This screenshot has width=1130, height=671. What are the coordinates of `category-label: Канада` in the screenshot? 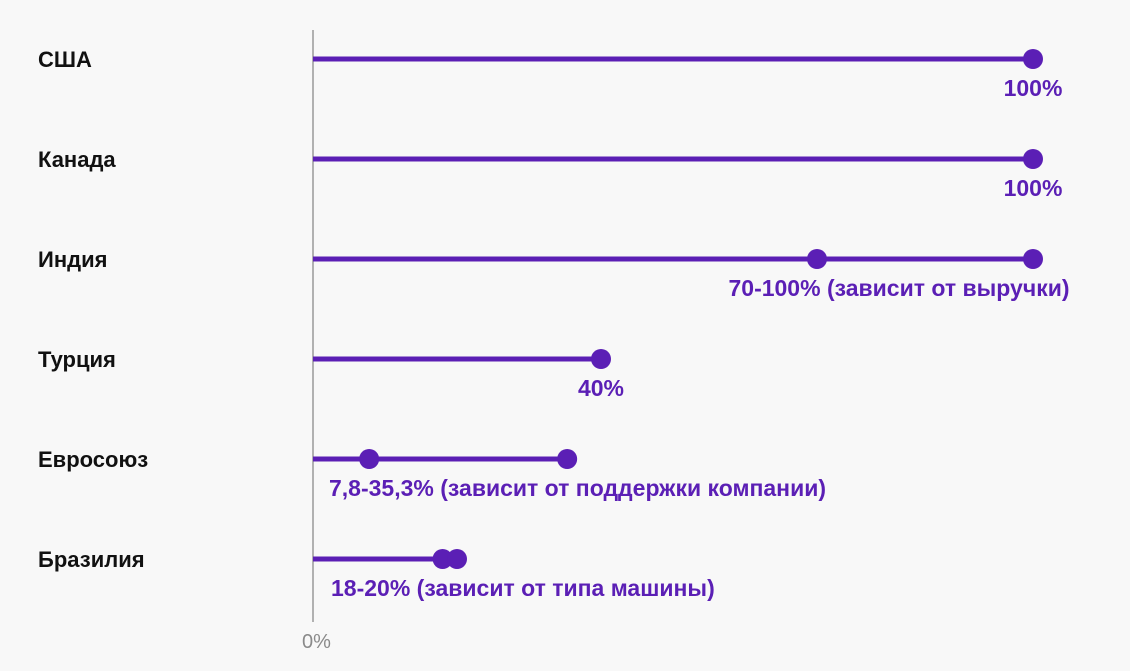 It's located at (77, 159).